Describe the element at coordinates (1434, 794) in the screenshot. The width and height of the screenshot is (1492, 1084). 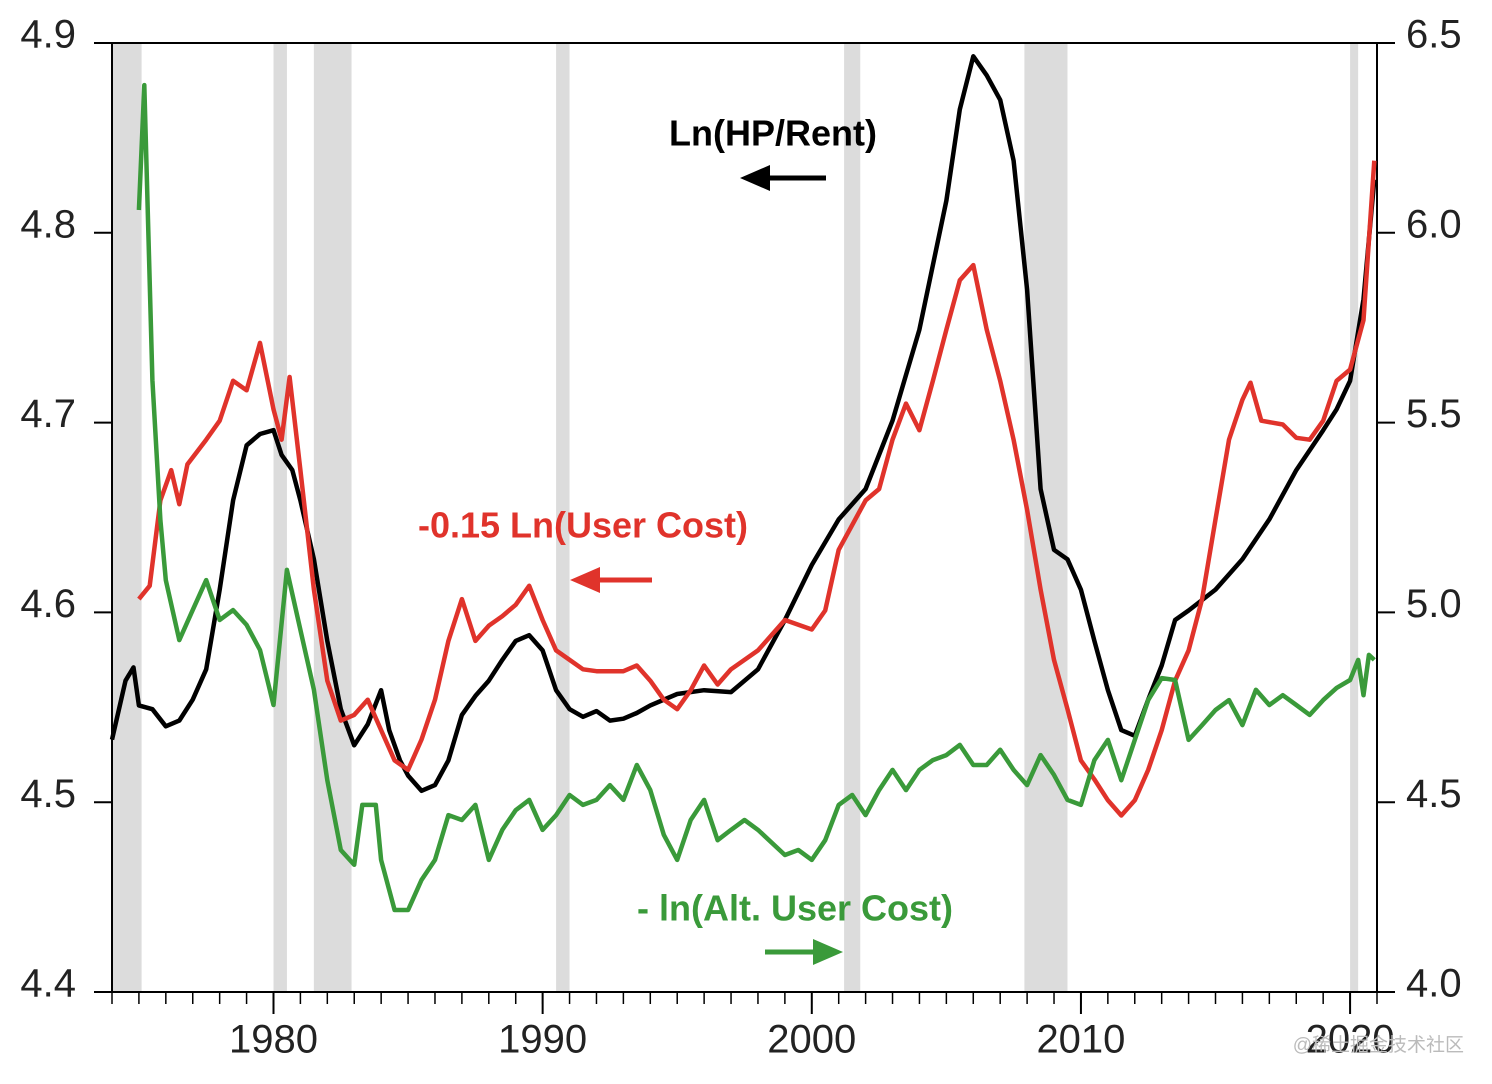
I see `y2-tick-label: 4.5` at that location.